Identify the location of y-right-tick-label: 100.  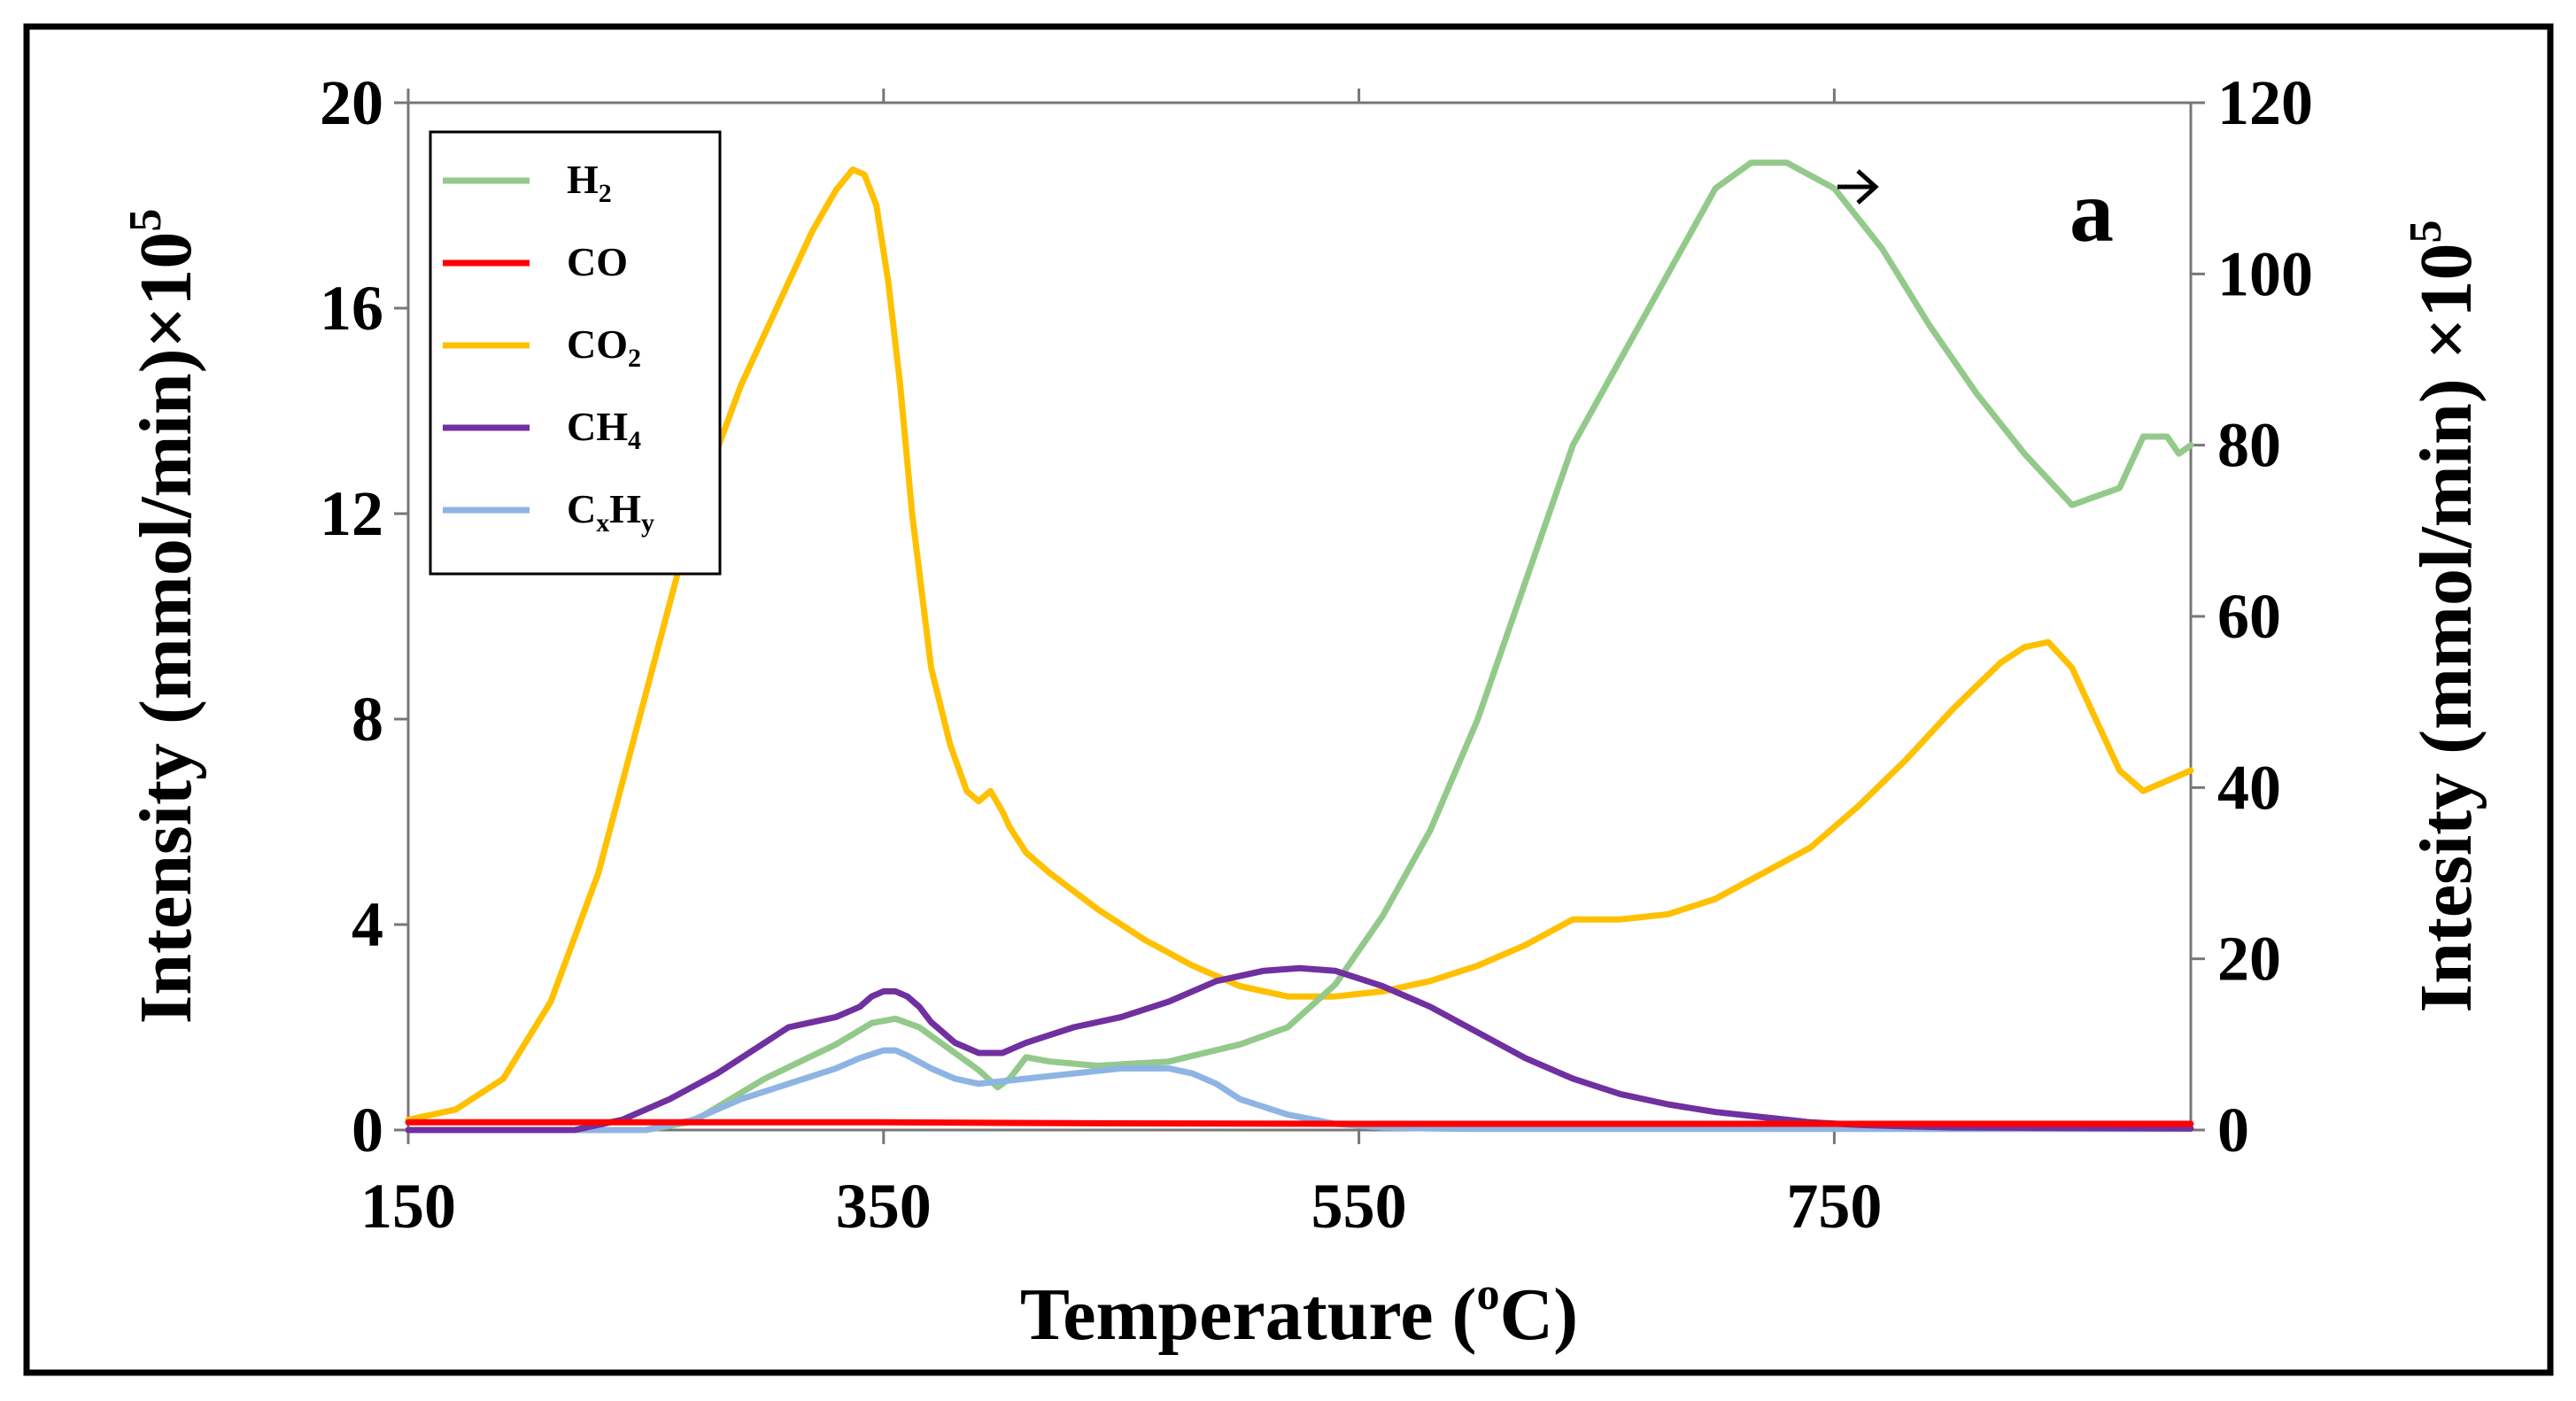
(2265, 273).